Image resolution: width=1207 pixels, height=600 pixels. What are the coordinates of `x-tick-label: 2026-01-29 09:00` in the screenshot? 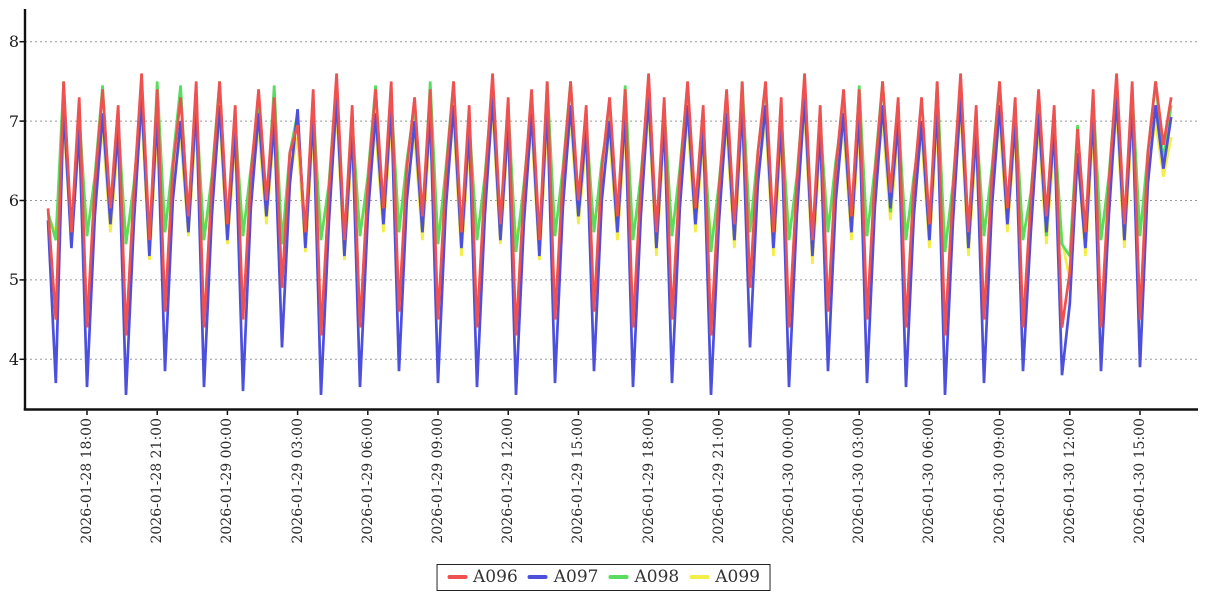 It's located at (438, 481).